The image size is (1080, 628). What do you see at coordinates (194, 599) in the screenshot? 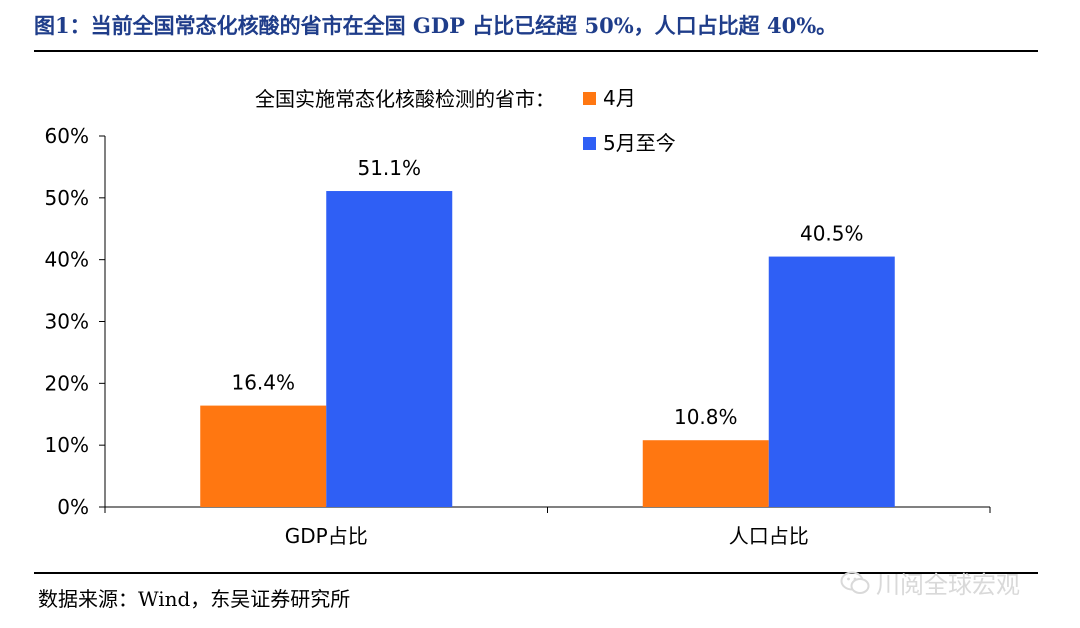
I see `source-note: 数据来源：Wind，东吴证券研究所` at bounding box center [194, 599].